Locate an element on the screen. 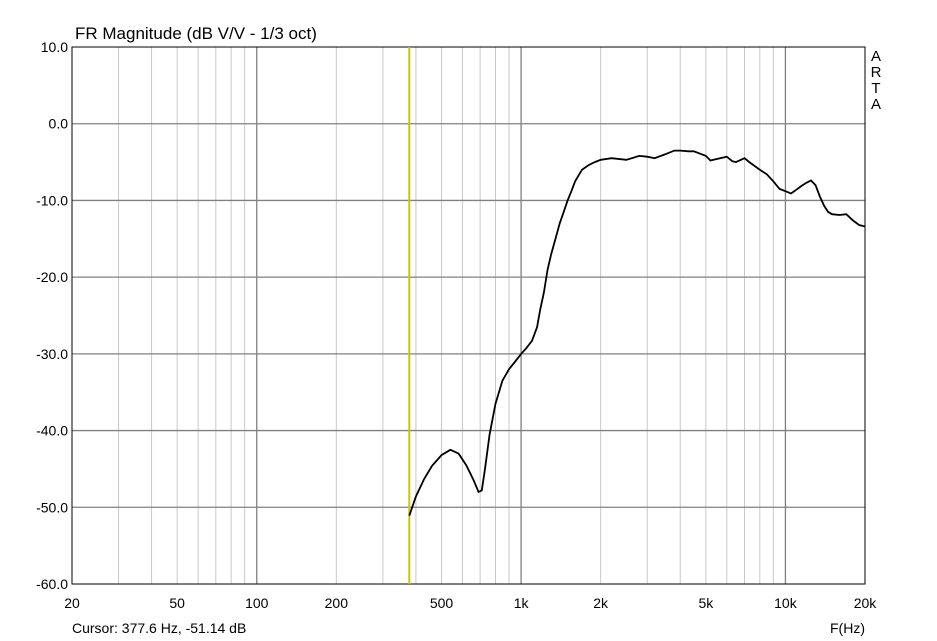 This screenshot has width=937, height=641. x-tick-label: 100 is located at coordinates (257, 603).